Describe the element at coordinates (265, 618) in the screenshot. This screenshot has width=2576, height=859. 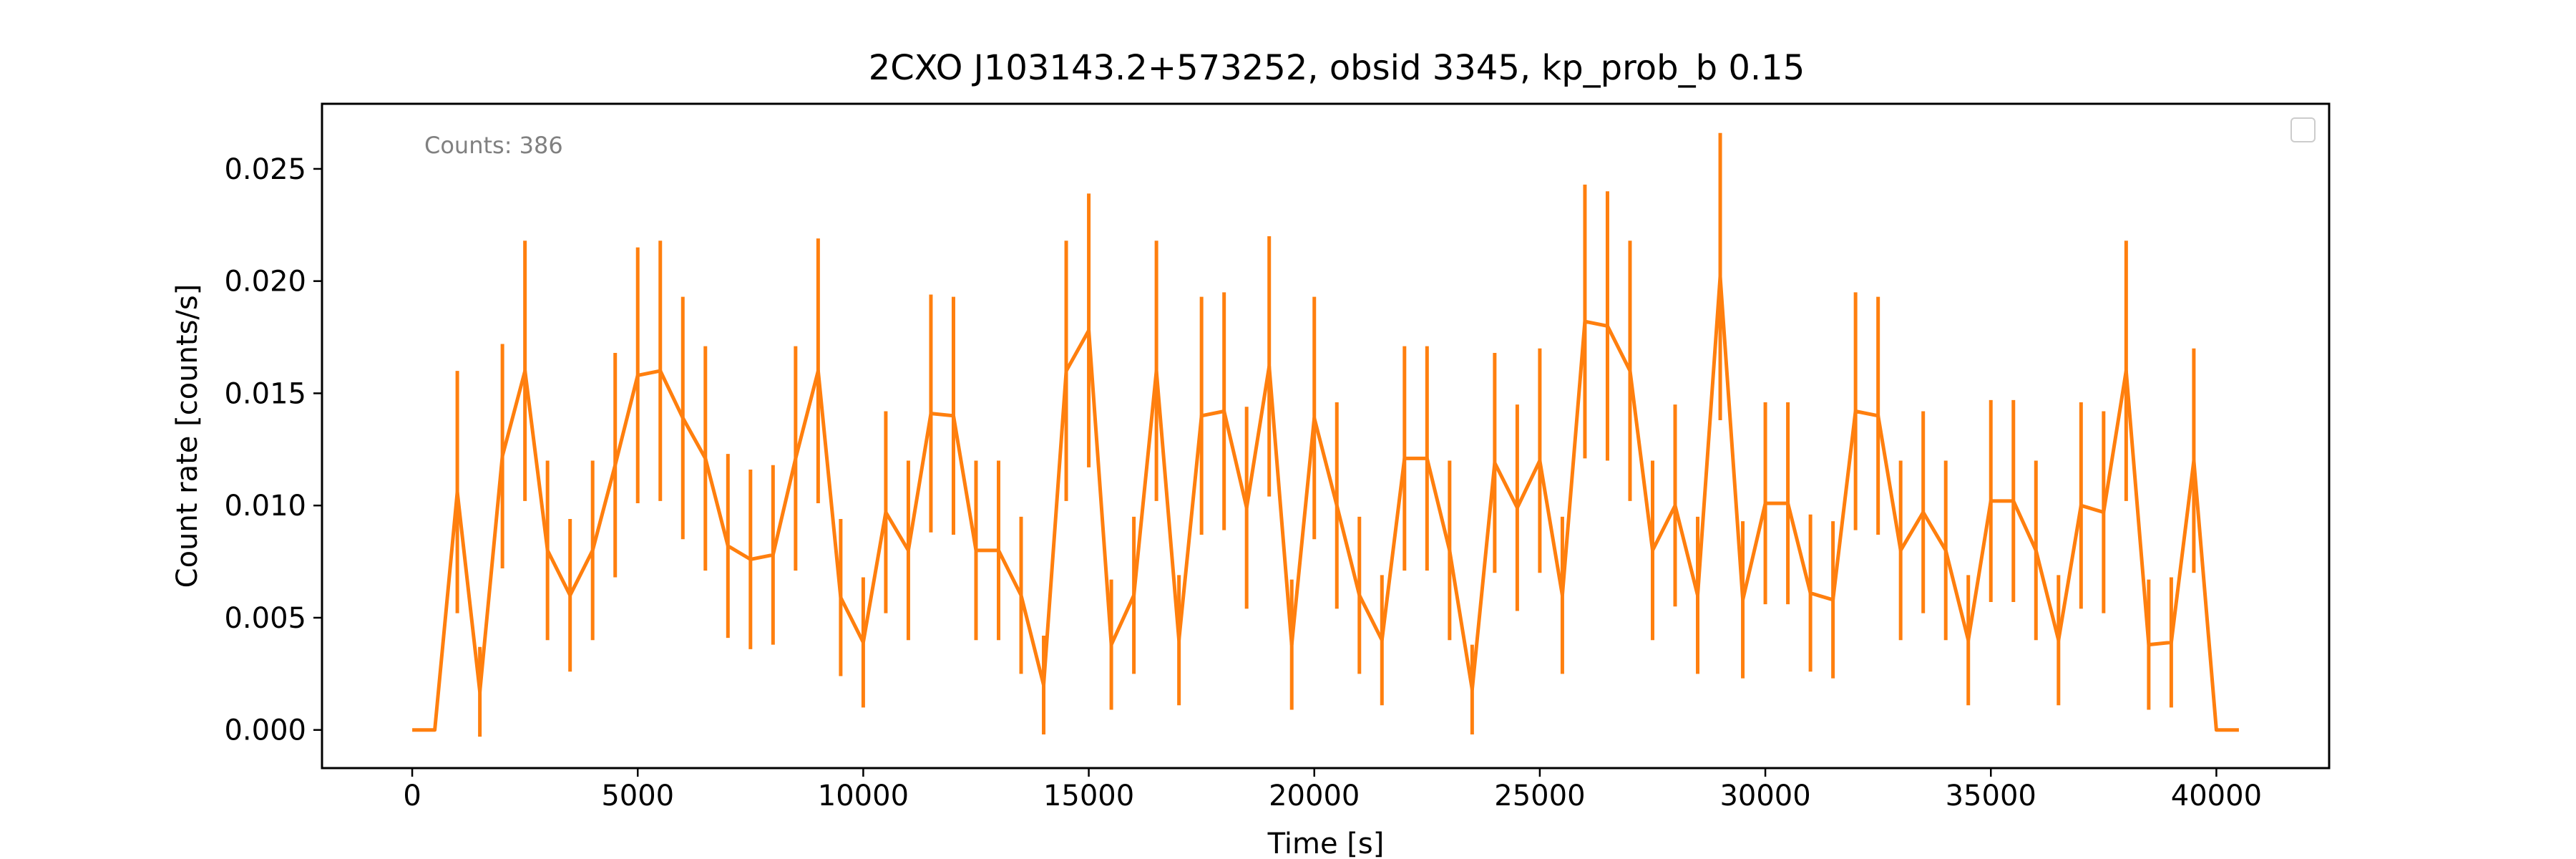
I see `y-tick-label: 0.005` at that location.